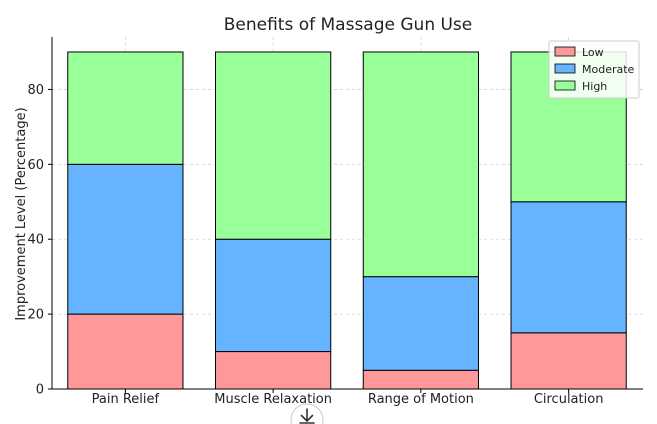  I want to click on y-tick-label: 0, so click(40, 390).